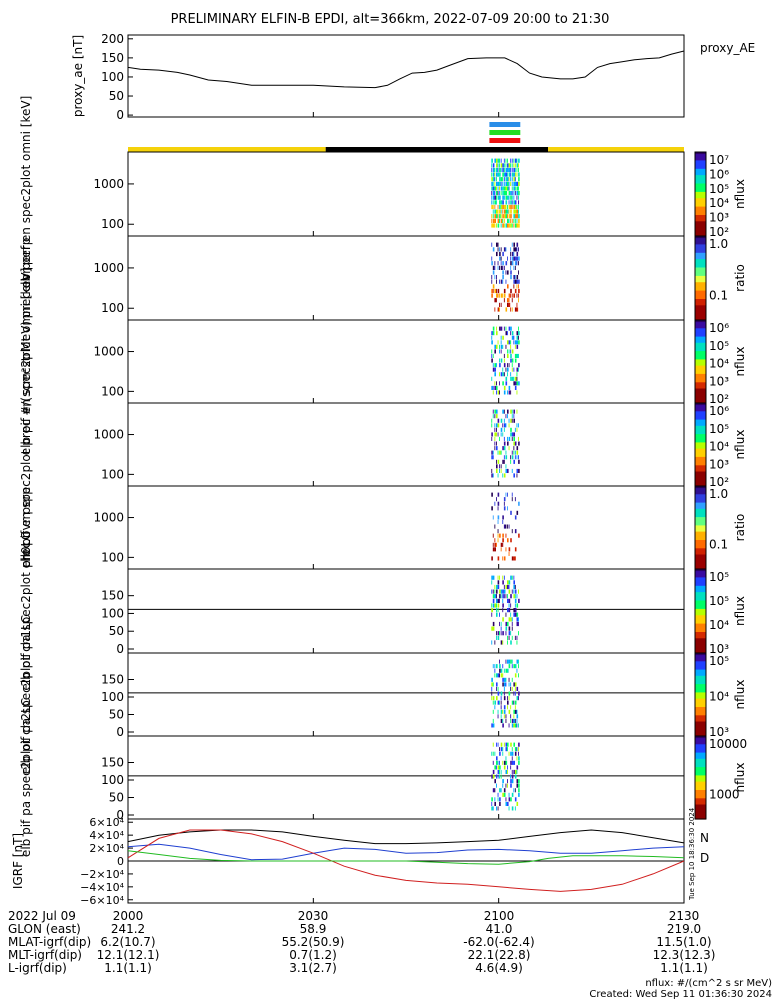  What do you see at coordinates (740, 611) in the screenshot?
I see `colorbar-title: nflux` at bounding box center [740, 611].